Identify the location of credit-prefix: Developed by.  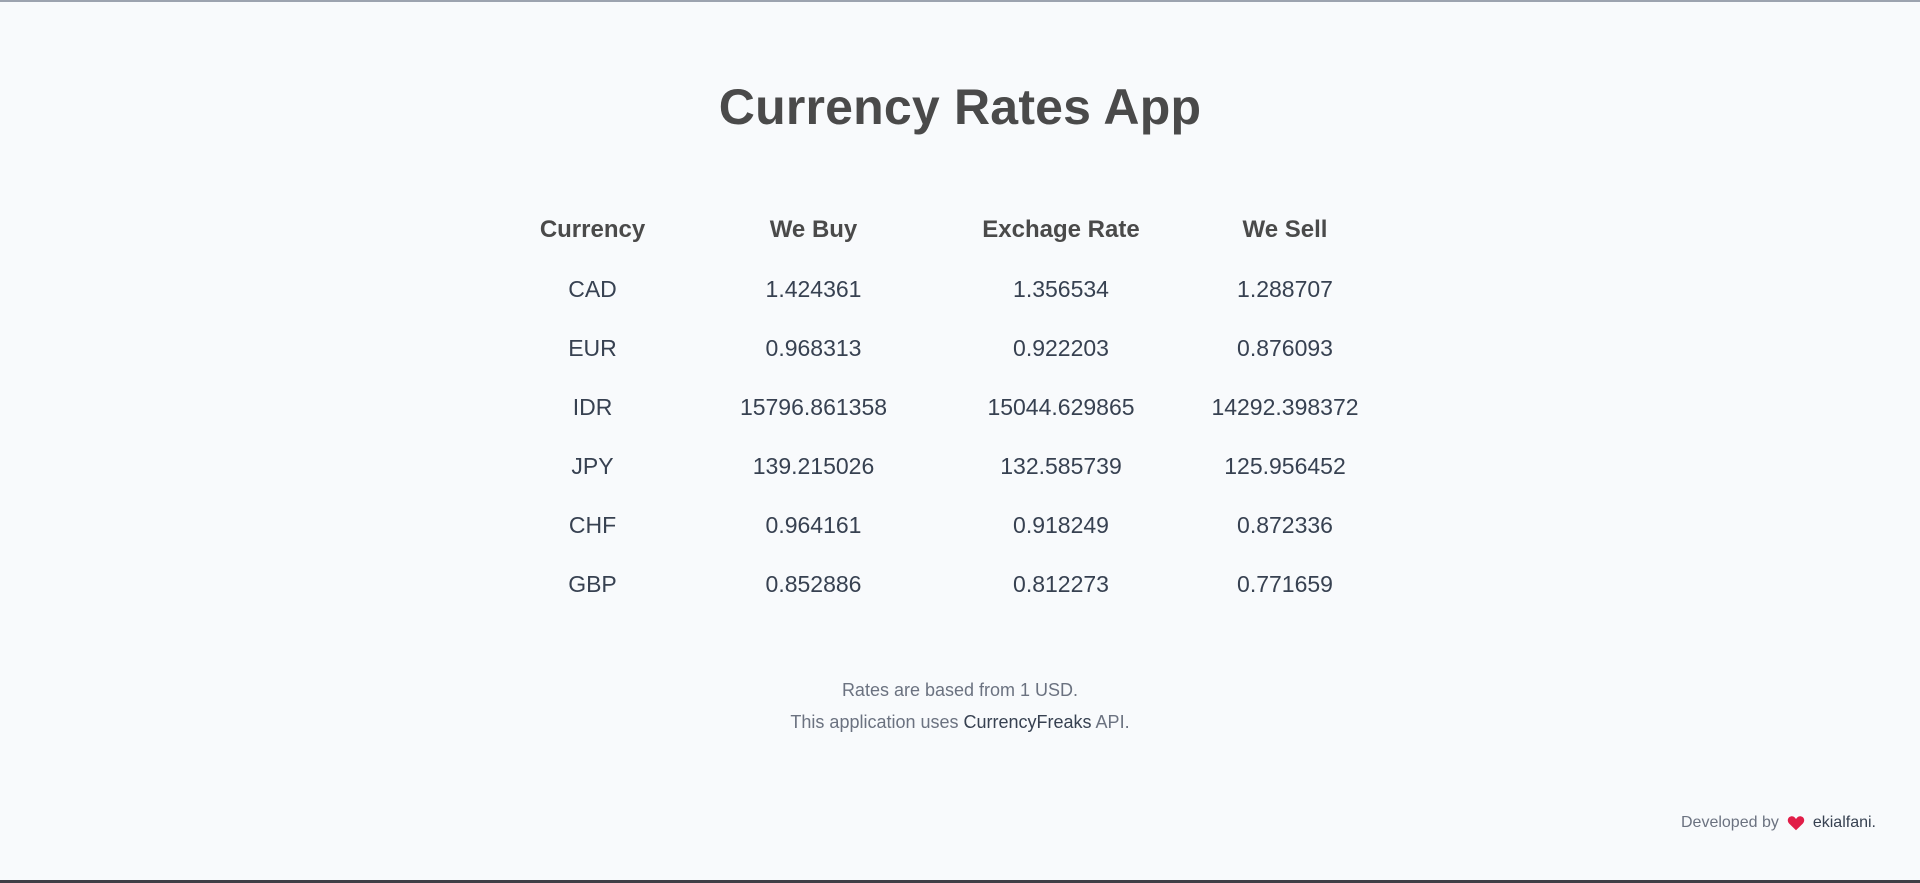
(1730, 822).